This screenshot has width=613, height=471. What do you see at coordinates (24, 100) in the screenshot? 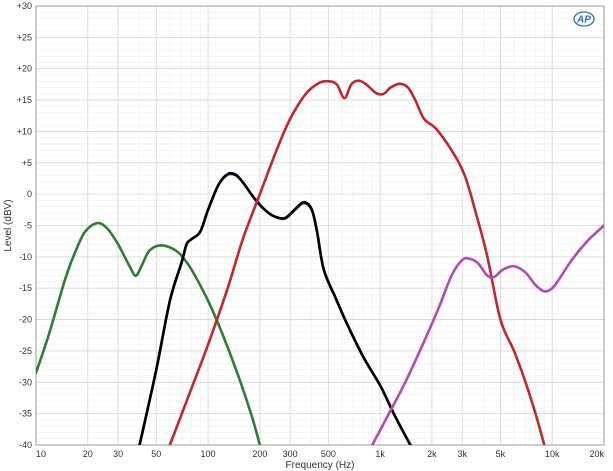
I see `y-tick-label: +15` at bounding box center [24, 100].